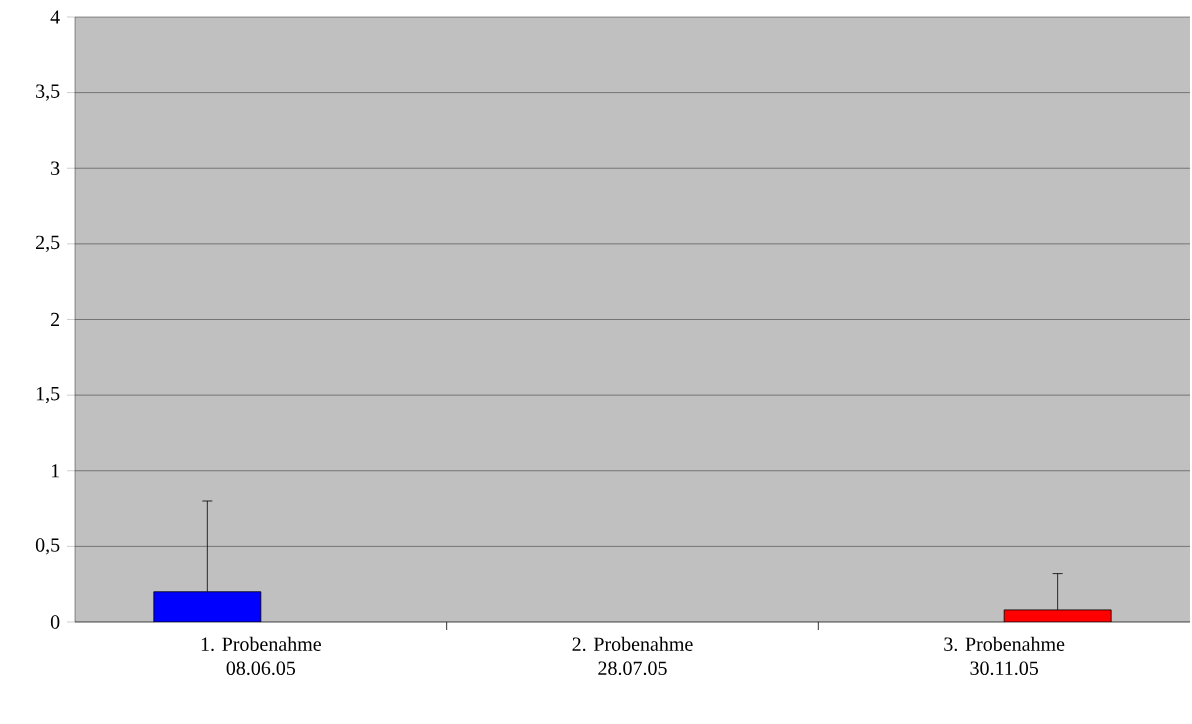 The height and width of the screenshot is (724, 1192). Describe the element at coordinates (55, 622) in the screenshot. I see `y-tick-label: 0` at that location.